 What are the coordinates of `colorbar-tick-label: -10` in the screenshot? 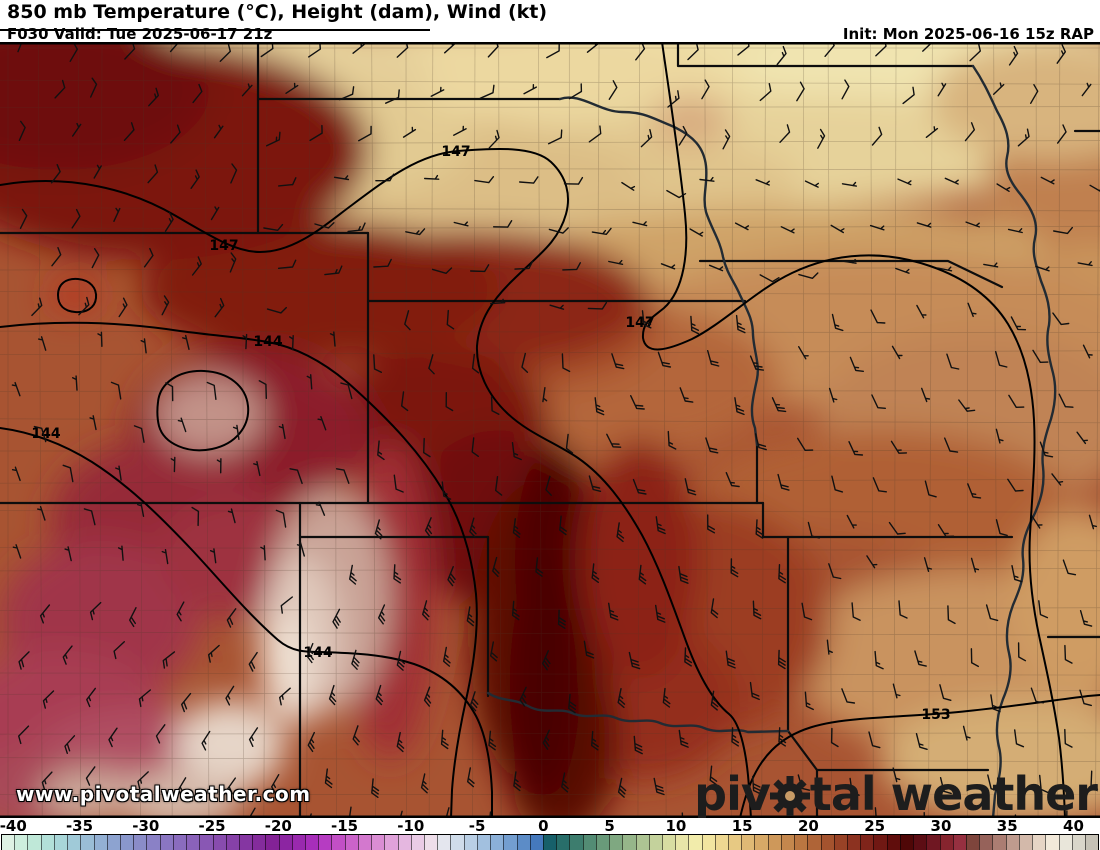 It's located at (411, 826).